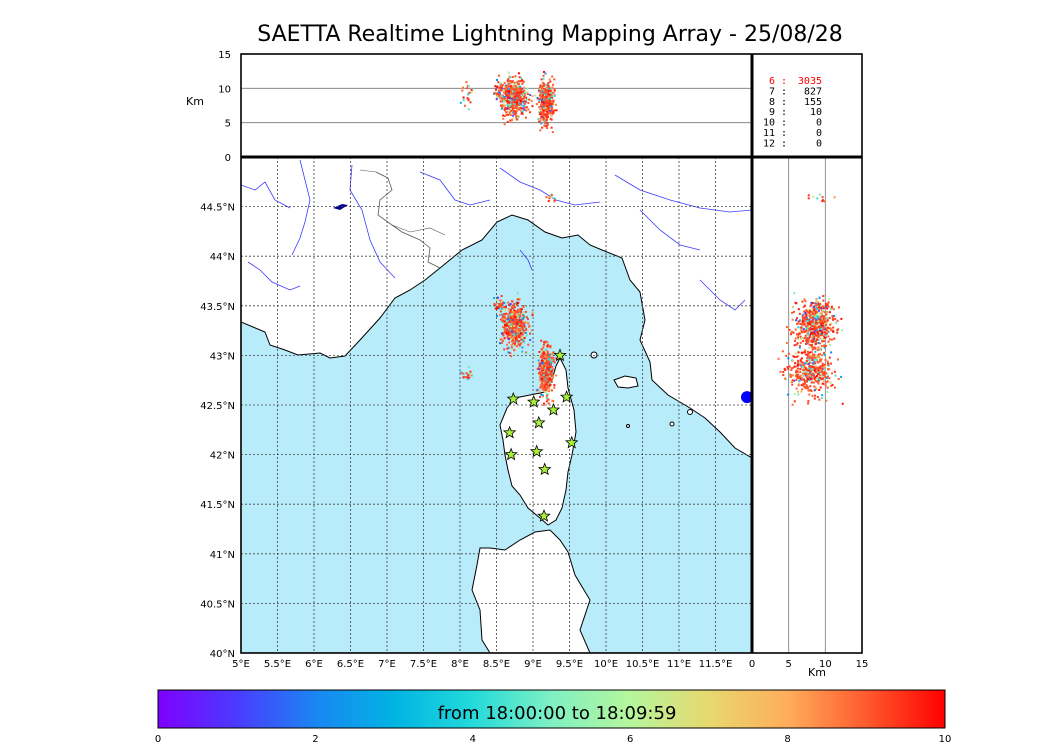 The image size is (1050, 750). Describe the element at coordinates (350, 664) in the screenshot. I see `map-x-tick-label: 6.5°E` at that location.